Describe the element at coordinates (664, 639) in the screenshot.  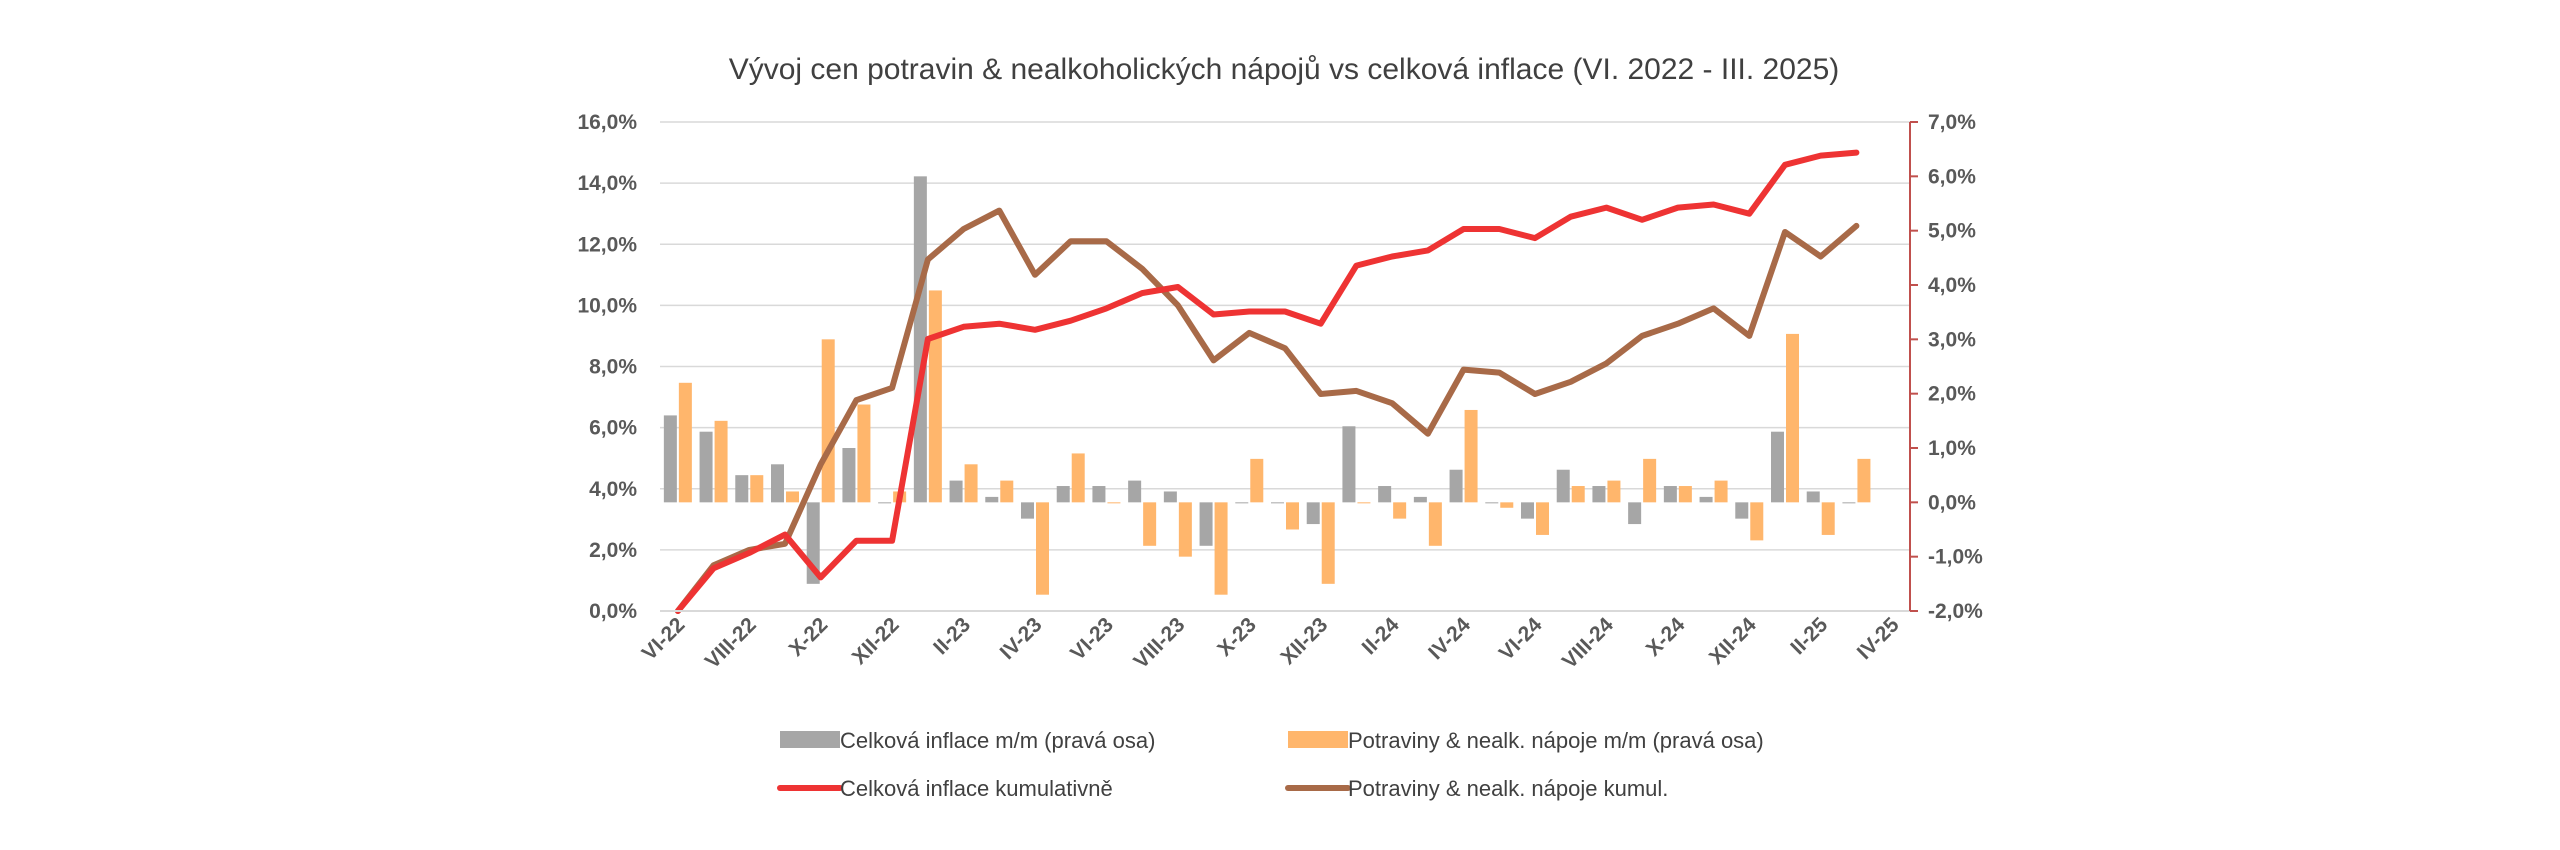
I see `x-axis-tick-label: VI-22` at that location.